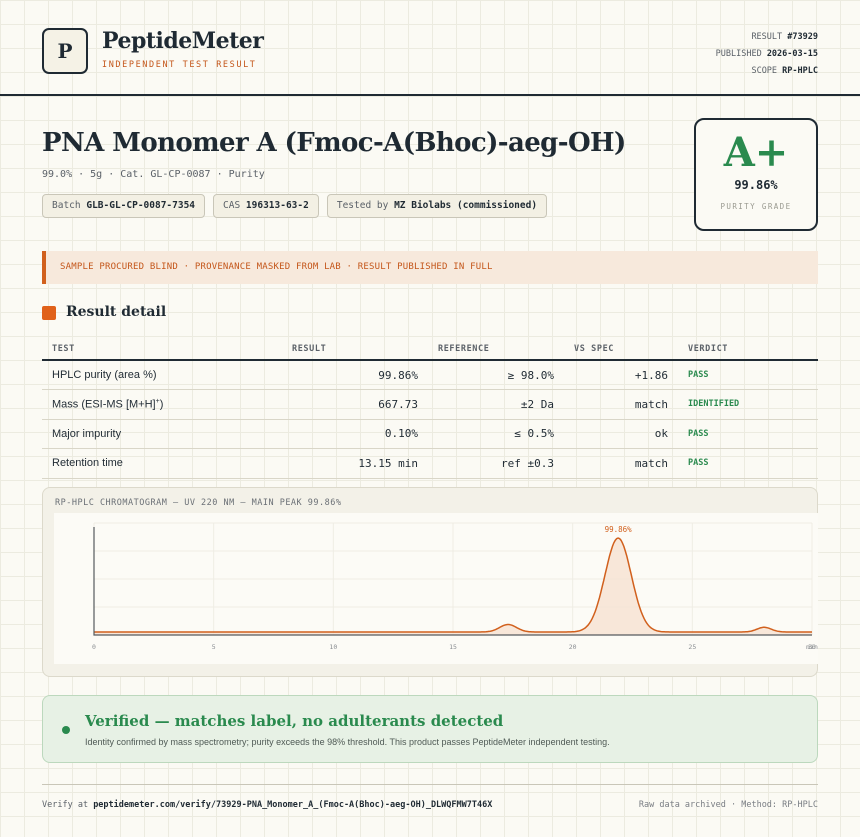  Describe the element at coordinates (748, 349) in the screenshot. I see `col-verdict: VERDICT` at that location.